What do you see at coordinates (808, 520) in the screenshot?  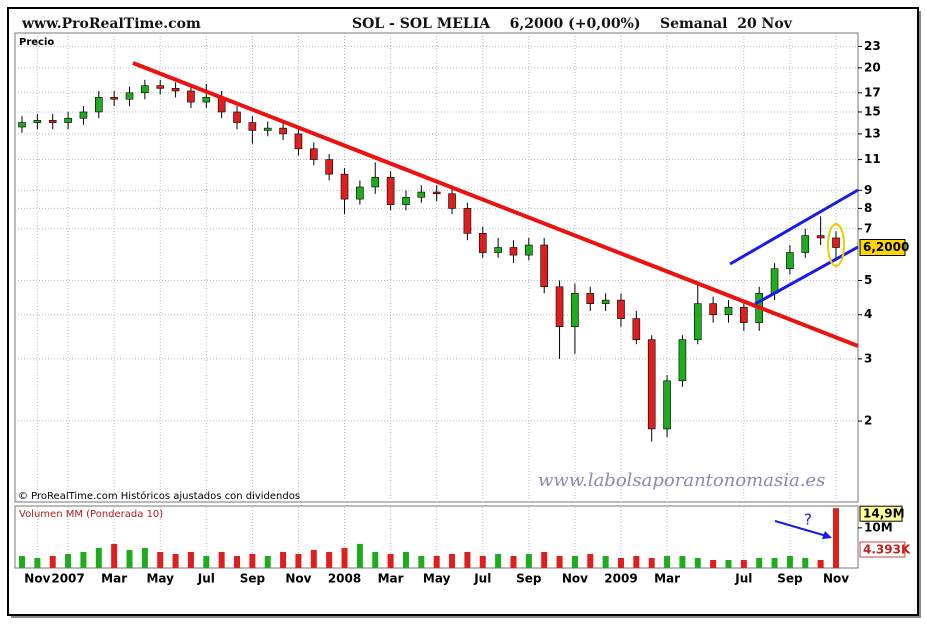 I see `annotation: ?` at bounding box center [808, 520].